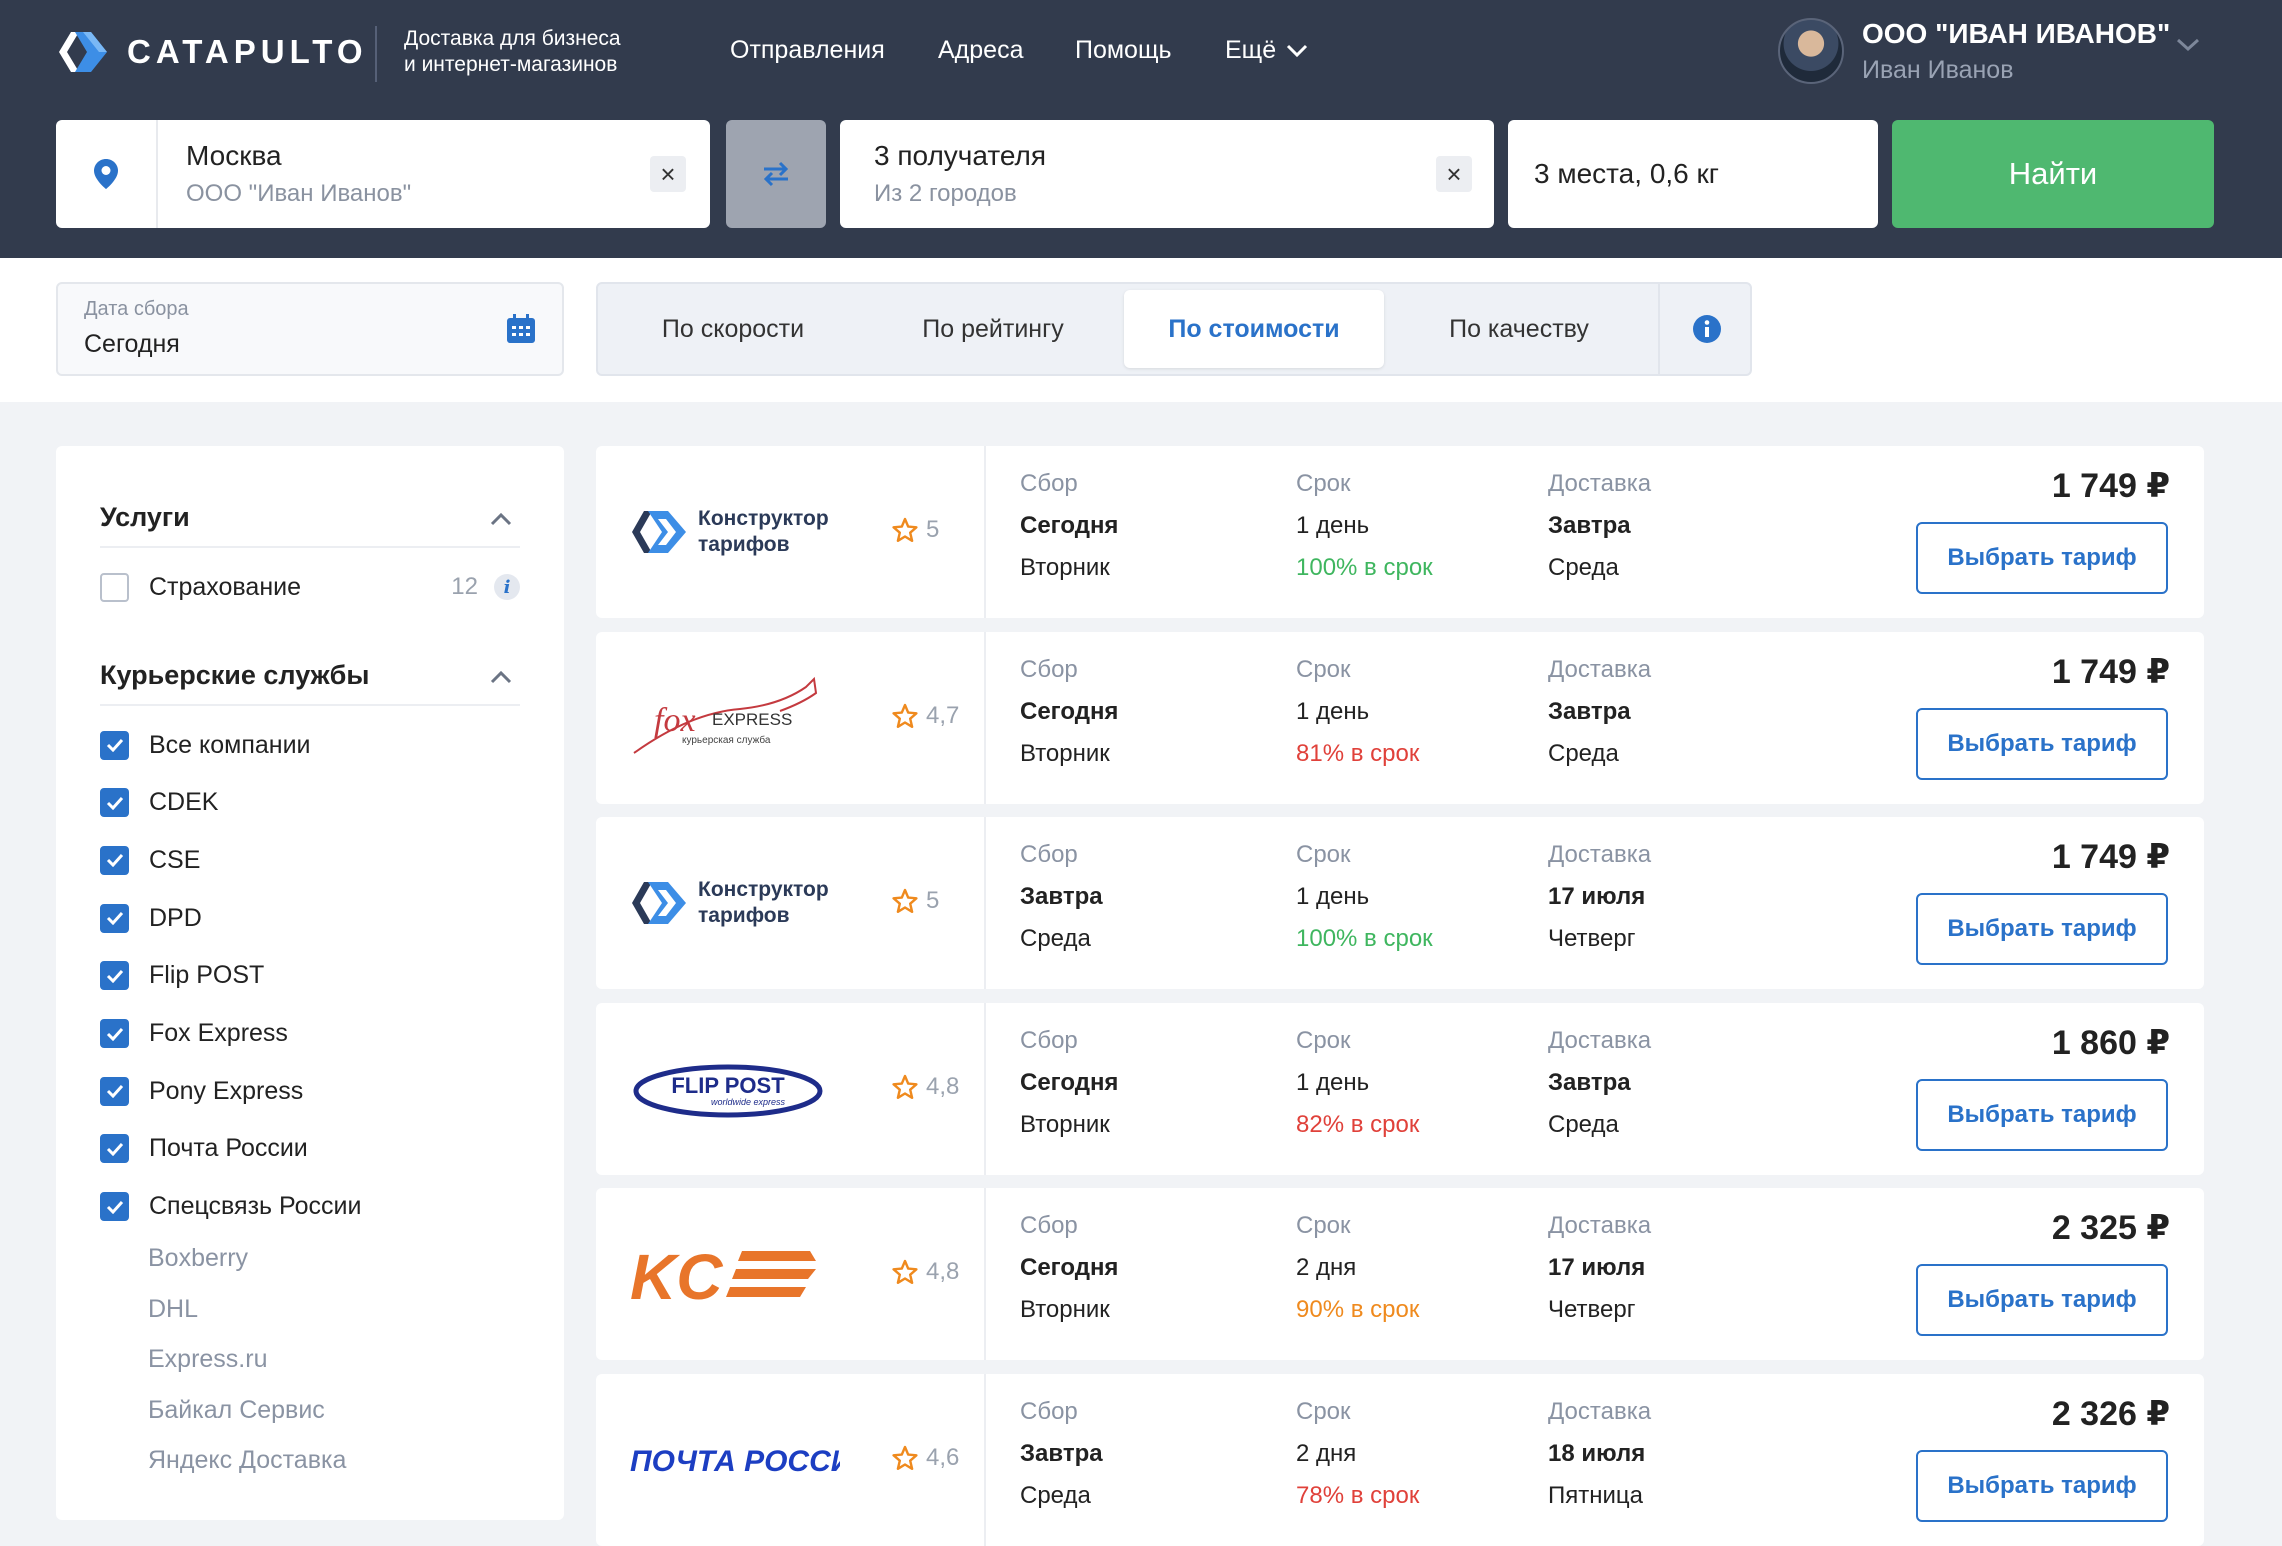  Describe the element at coordinates (1266, 50) in the screenshot. I see `nav-more-menu: Ещё` at that location.